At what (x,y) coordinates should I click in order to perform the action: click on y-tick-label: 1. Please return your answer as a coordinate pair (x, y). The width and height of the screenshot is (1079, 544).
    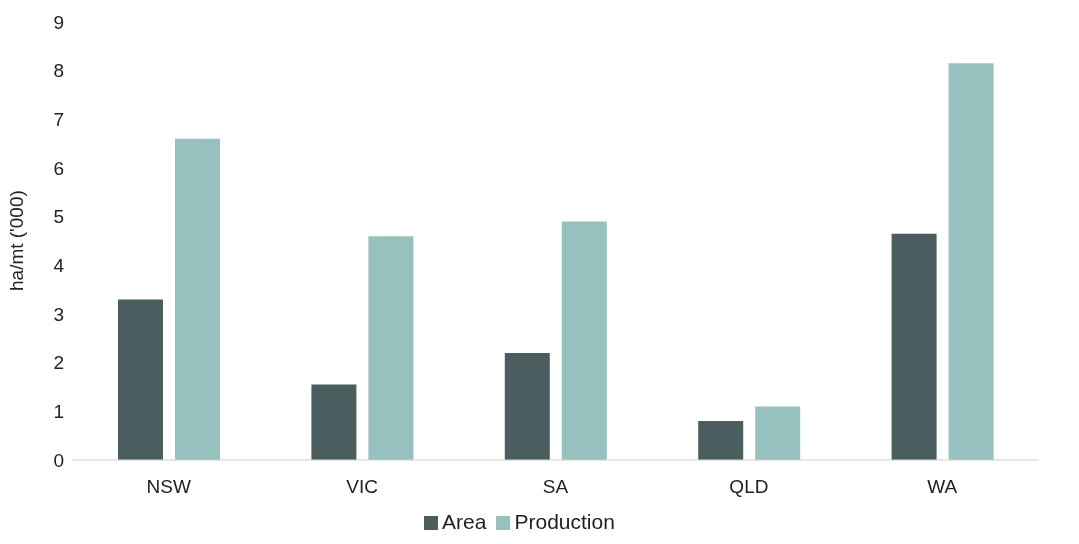
    Looking at the image, I should click on (58, 412).